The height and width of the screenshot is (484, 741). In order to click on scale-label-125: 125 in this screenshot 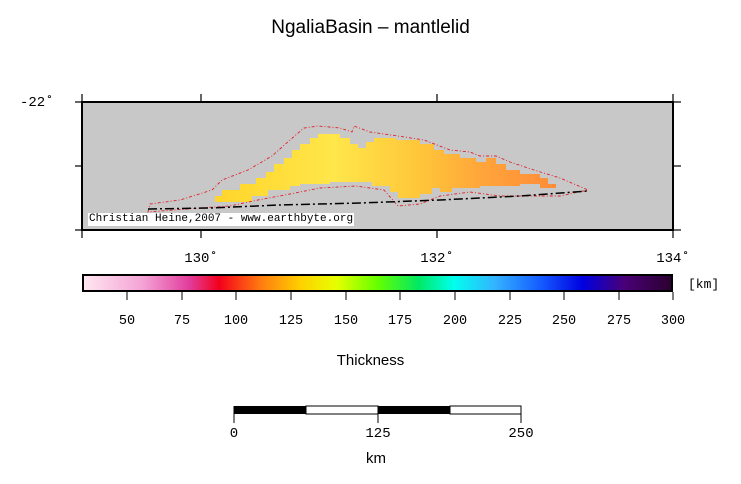, I will do `click(378, 434)`.